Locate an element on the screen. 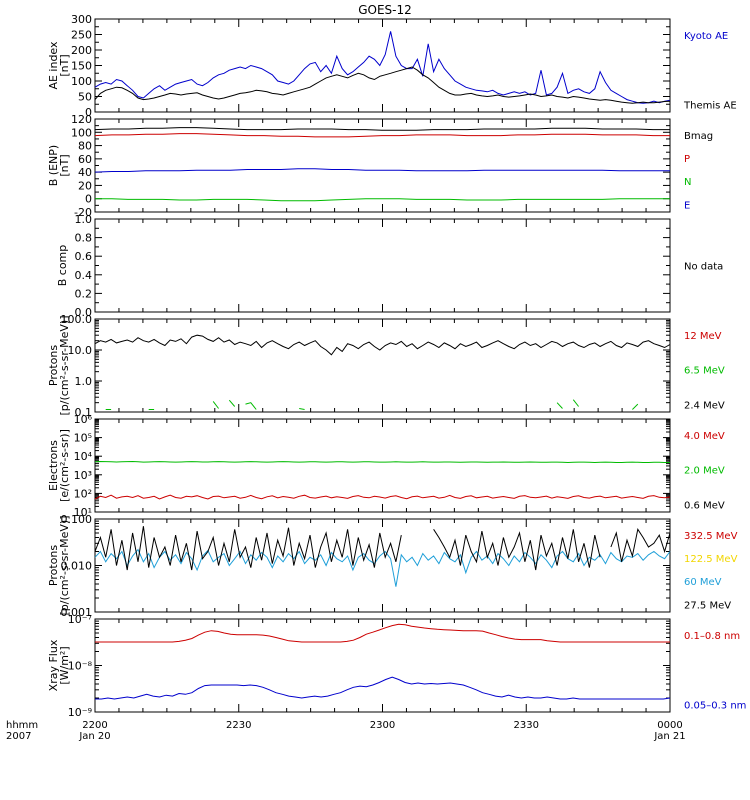 This screenshot has height=800, width=750. y-tick-label: 10⁵ is located at coordinates (83, 438).